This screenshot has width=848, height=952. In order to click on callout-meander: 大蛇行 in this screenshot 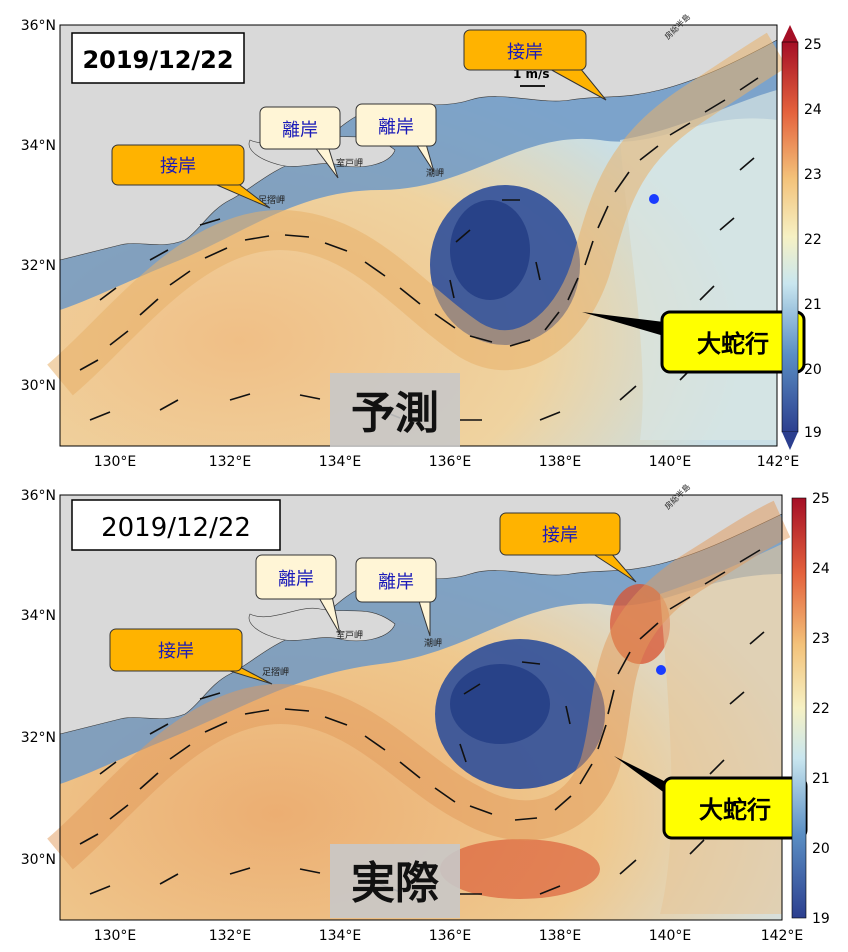, I will do `click(694, 342)`.